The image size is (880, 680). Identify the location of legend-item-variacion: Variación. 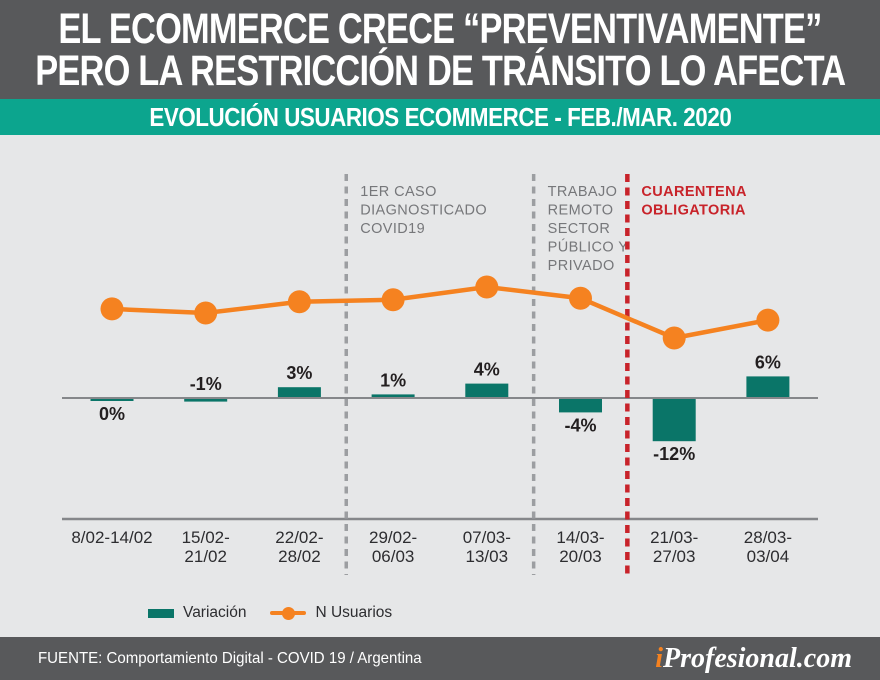
(197, 613).